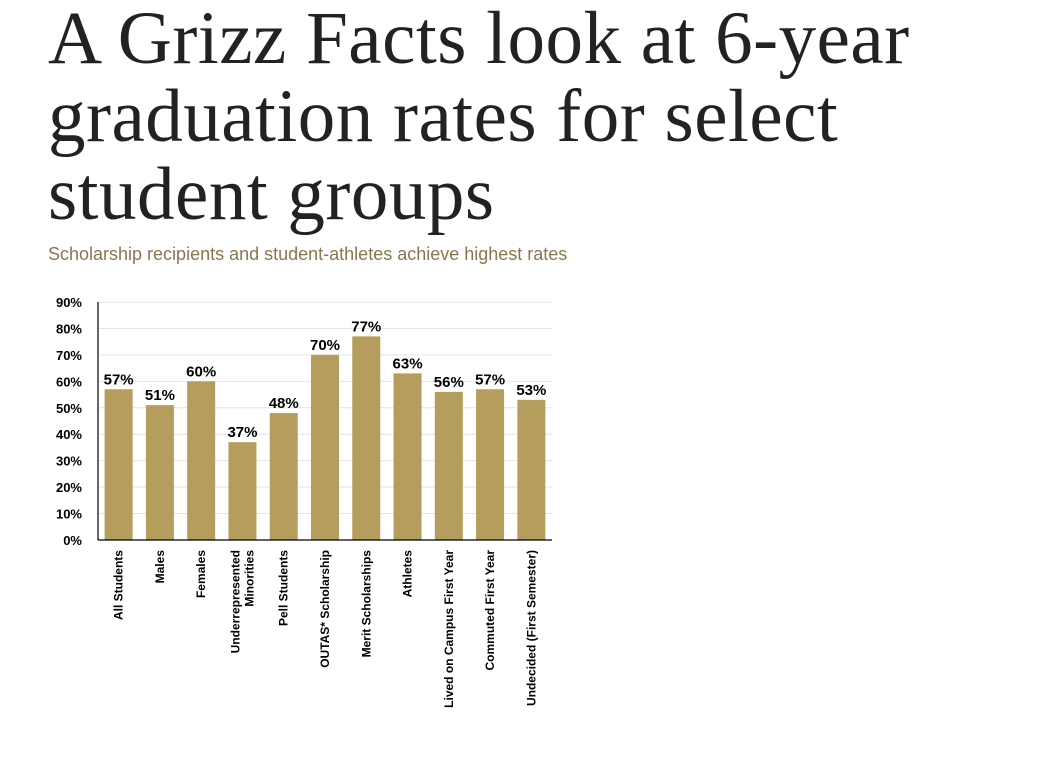  I want to click on x-tick-label: Males, so click(160, 567).